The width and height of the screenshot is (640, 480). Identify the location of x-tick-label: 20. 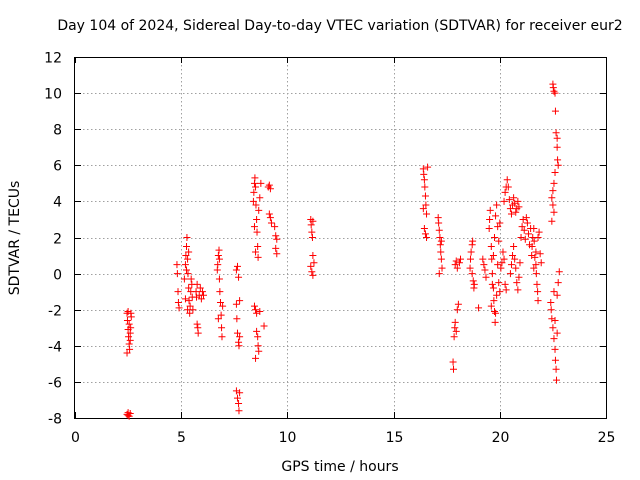
(501, 438).